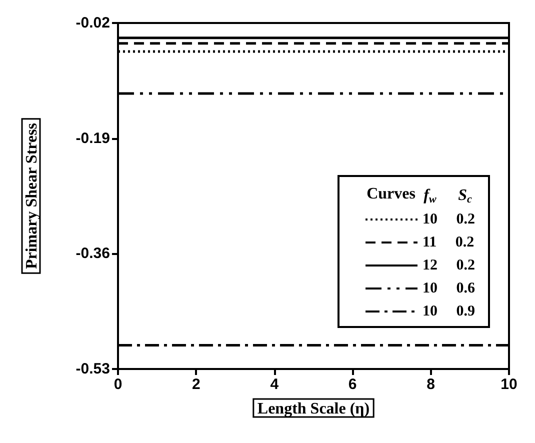 Image resolution: width=535 pixels, height=443 pixels. Describe the element at coordinates (448, 312) in the screenshot. I see `legend-label: 10 0.9` at that location.